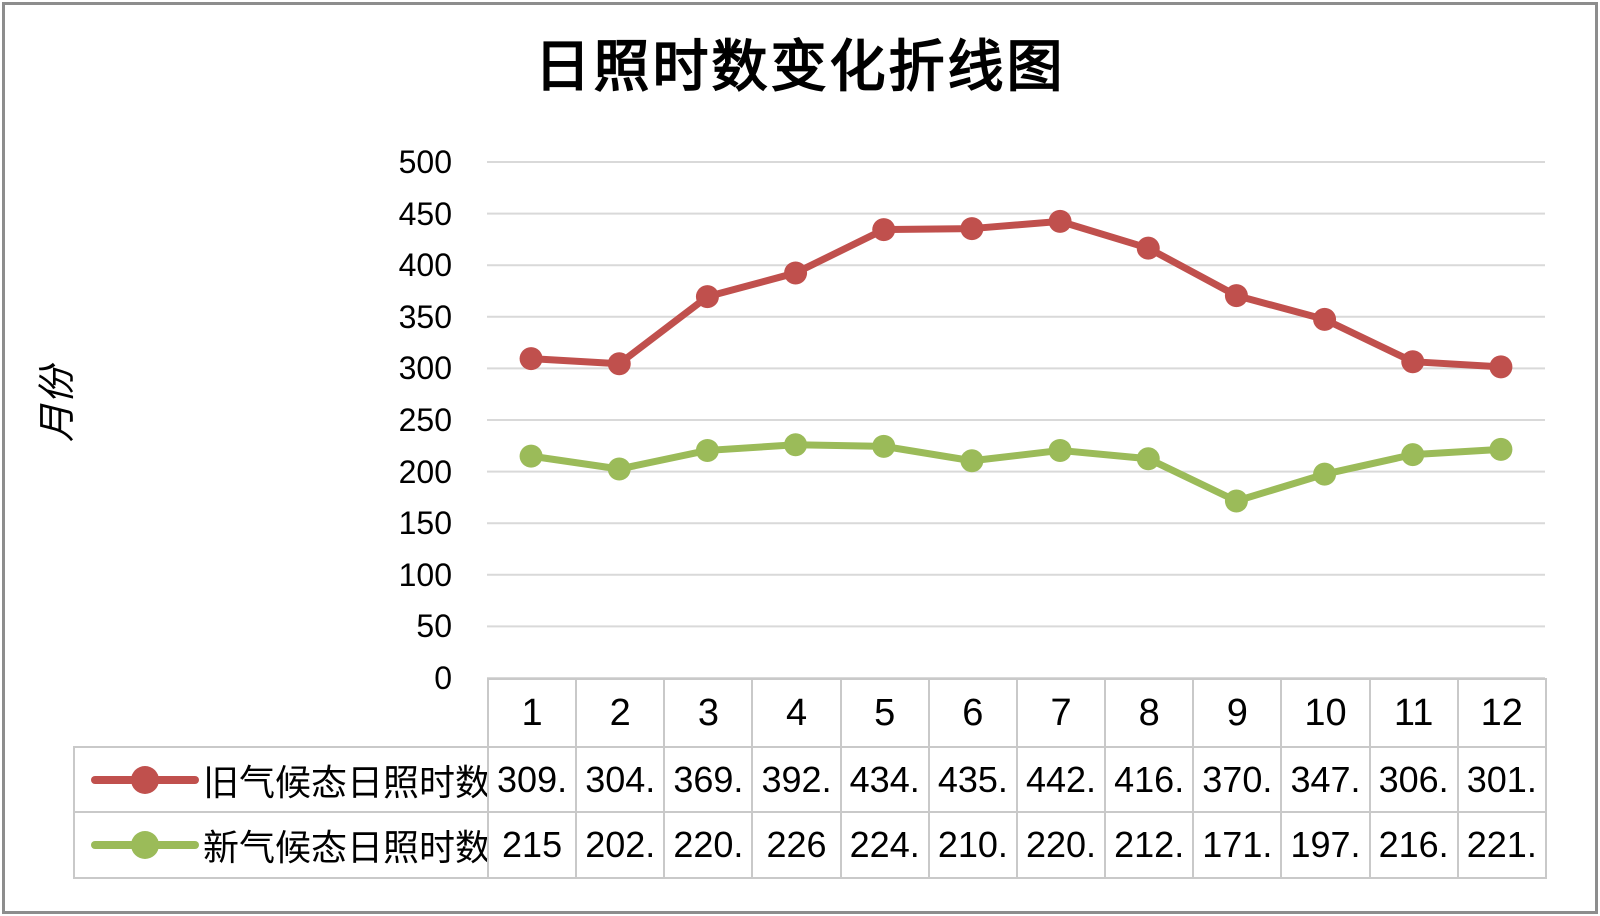 Image resolution: width=1600 pixels, height=916 pixels. I want to click on category-cell: 3, so click(708, 713).